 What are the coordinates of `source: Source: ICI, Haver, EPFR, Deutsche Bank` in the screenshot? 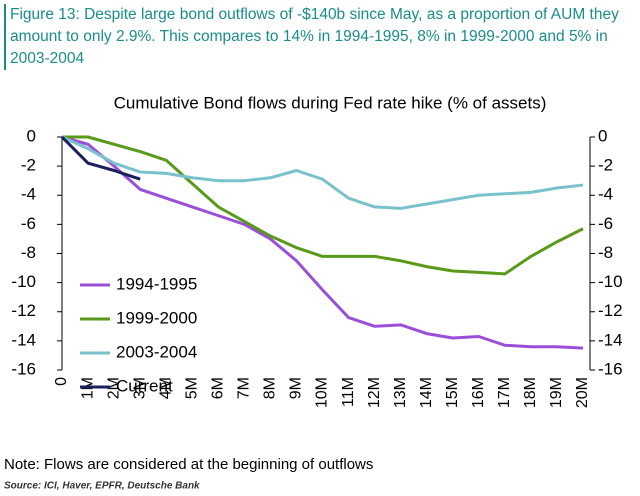 It's located at (102, 486).